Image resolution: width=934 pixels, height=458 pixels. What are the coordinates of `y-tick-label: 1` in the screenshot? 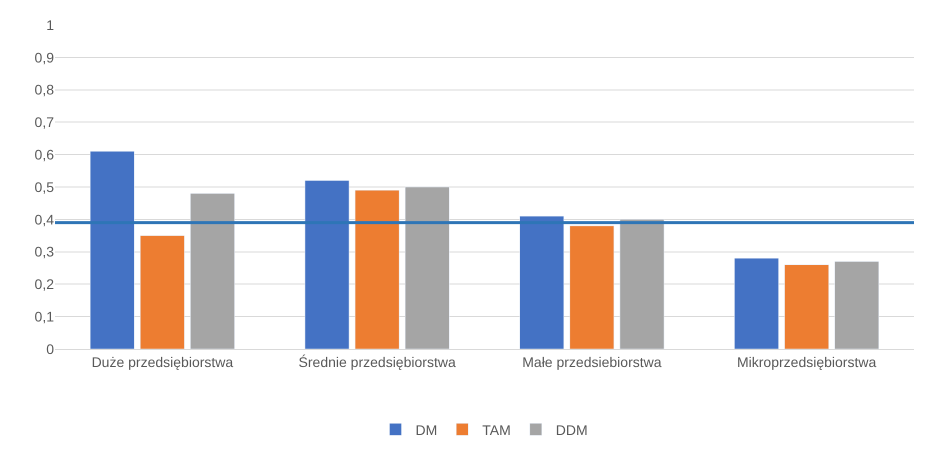 It's located at (50, 24).